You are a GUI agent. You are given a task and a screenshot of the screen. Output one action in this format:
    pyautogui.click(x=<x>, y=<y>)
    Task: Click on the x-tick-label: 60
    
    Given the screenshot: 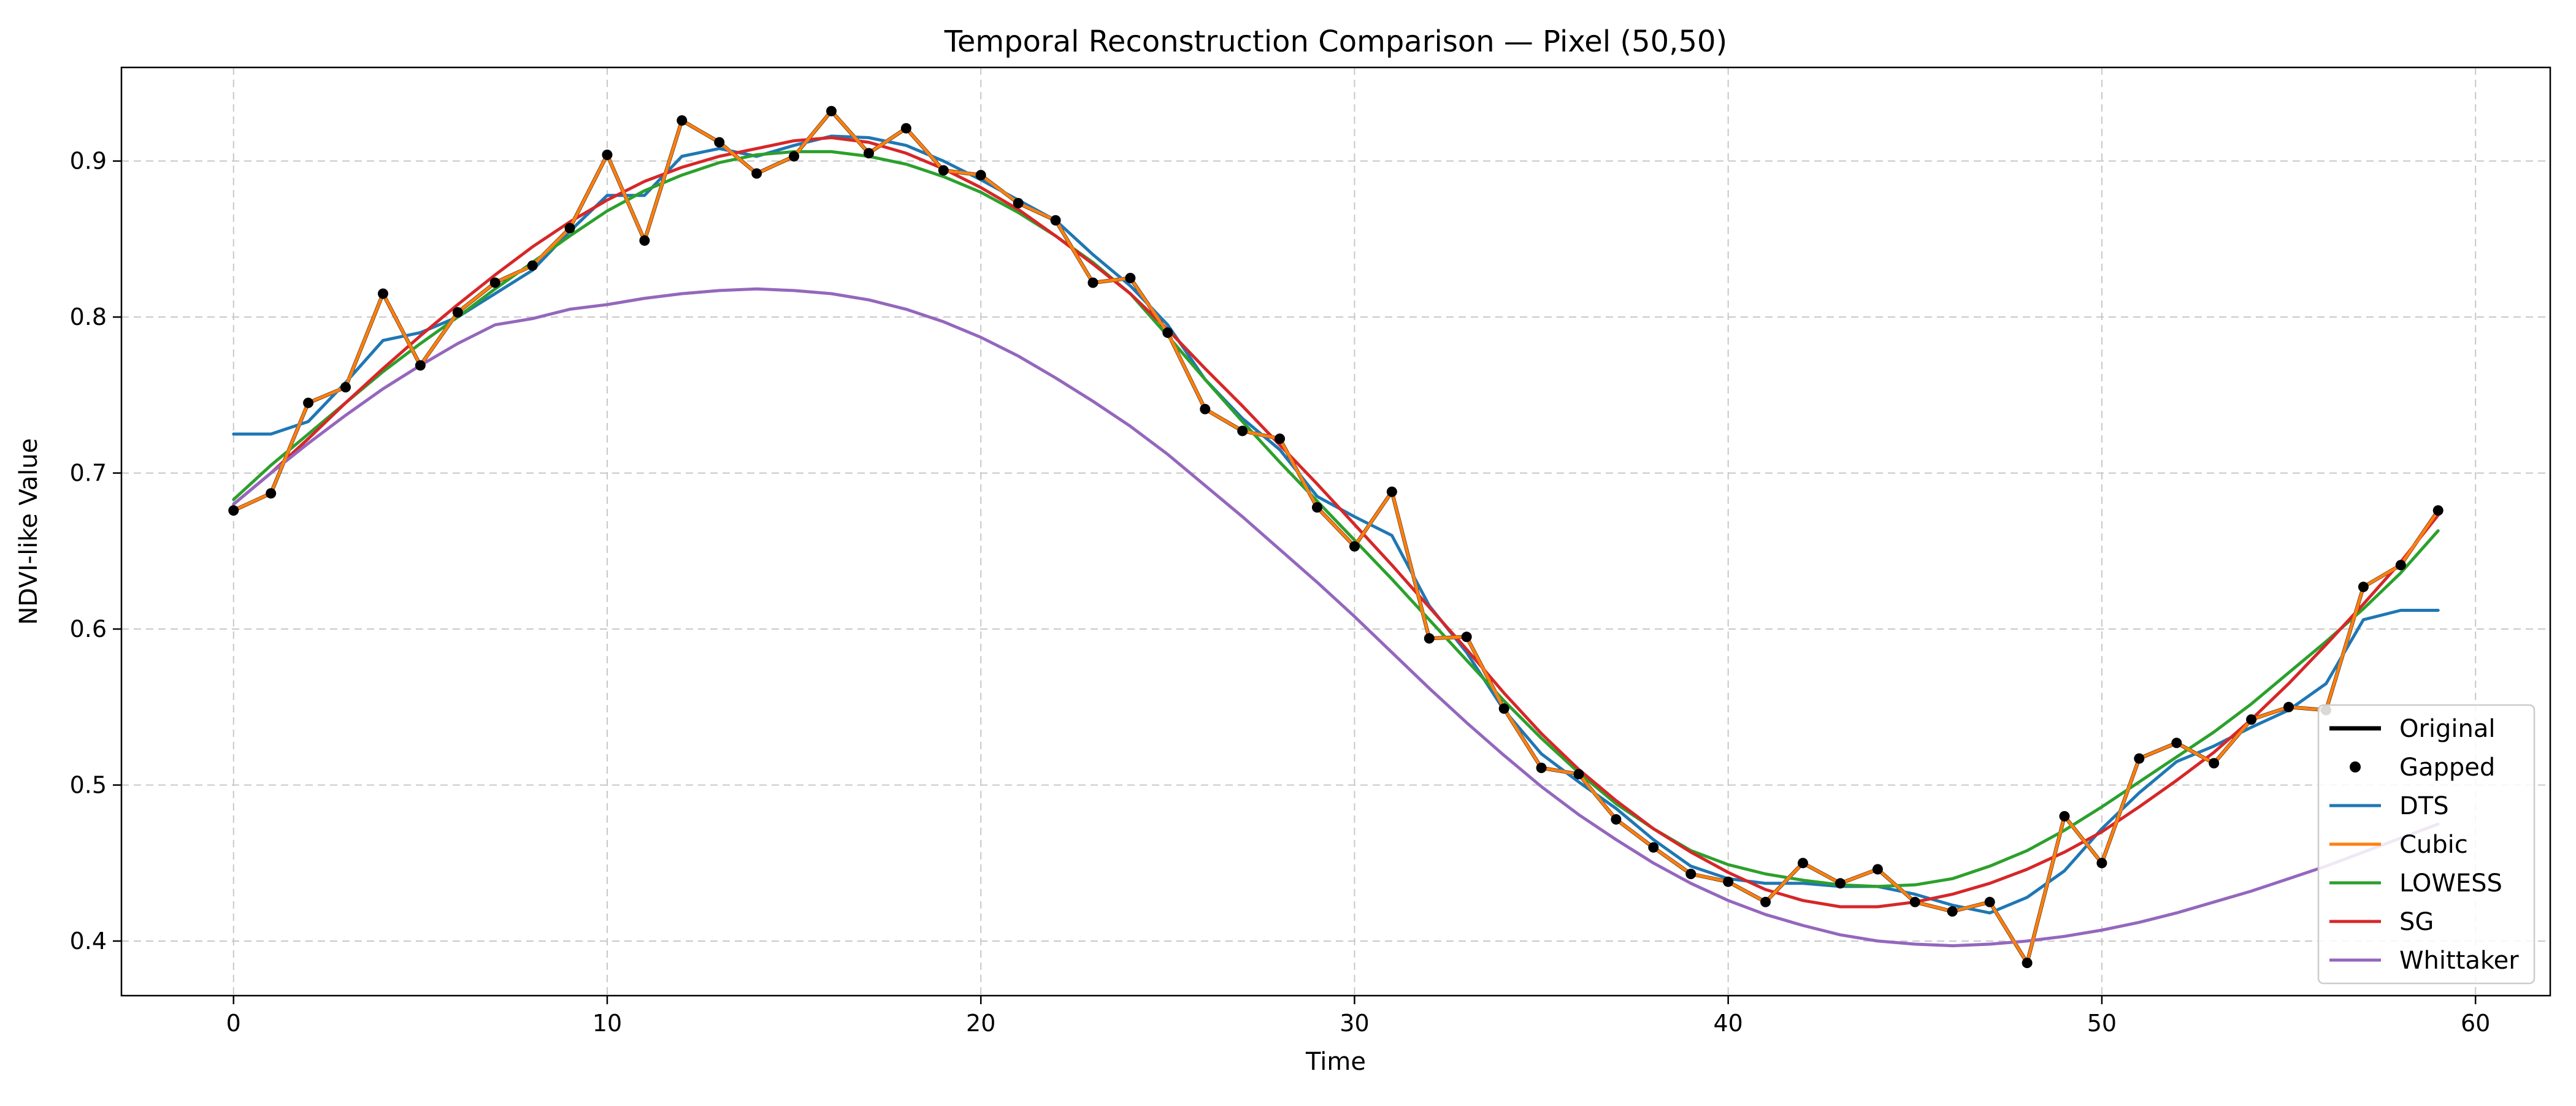 What is the action you would take?
    pyautogui.click(x=2475, y=1023)
    